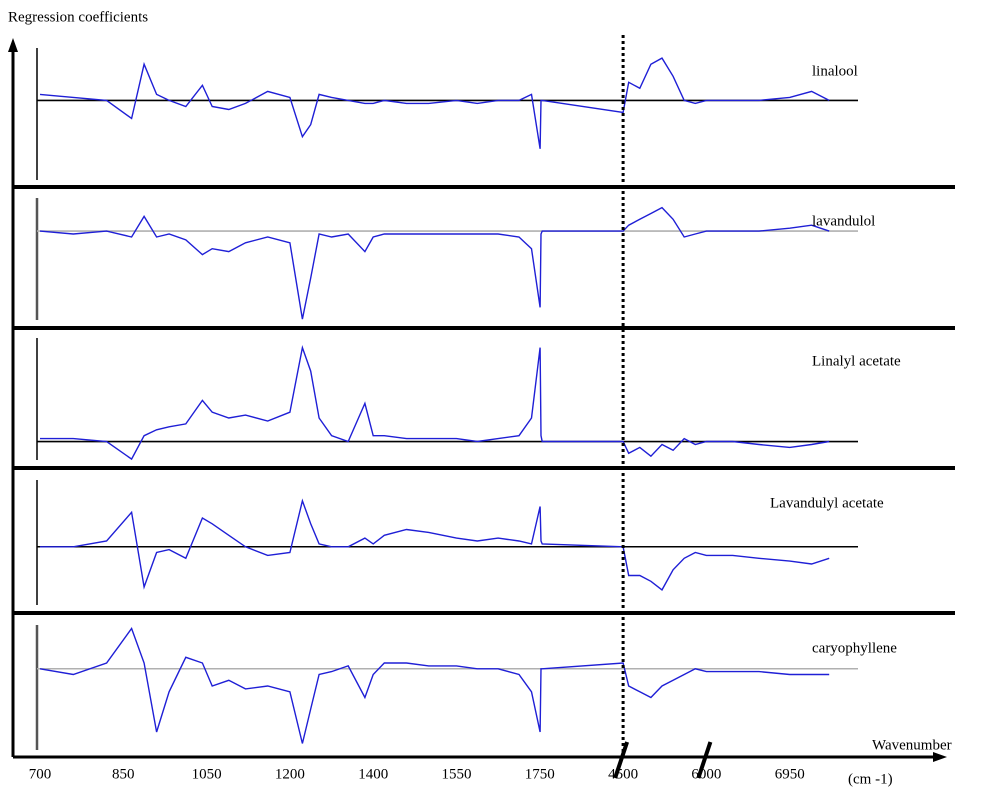  Describe the element at coordinates (790, 774) in the screenshot. I see `x-tick-label: 6950` at that location.